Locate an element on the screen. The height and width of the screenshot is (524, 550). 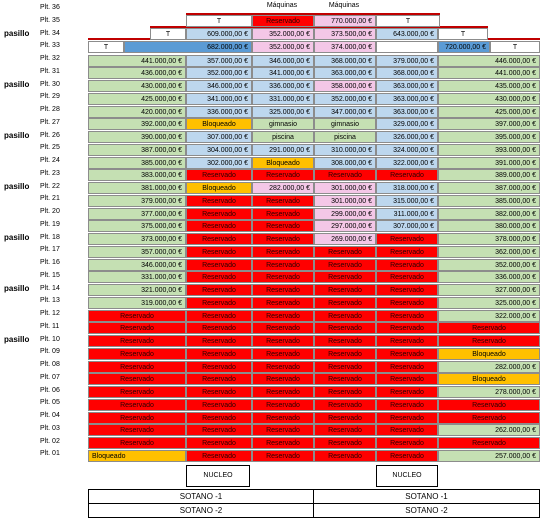
unit-cell: gimnasio is located at coordinates (283, 124).